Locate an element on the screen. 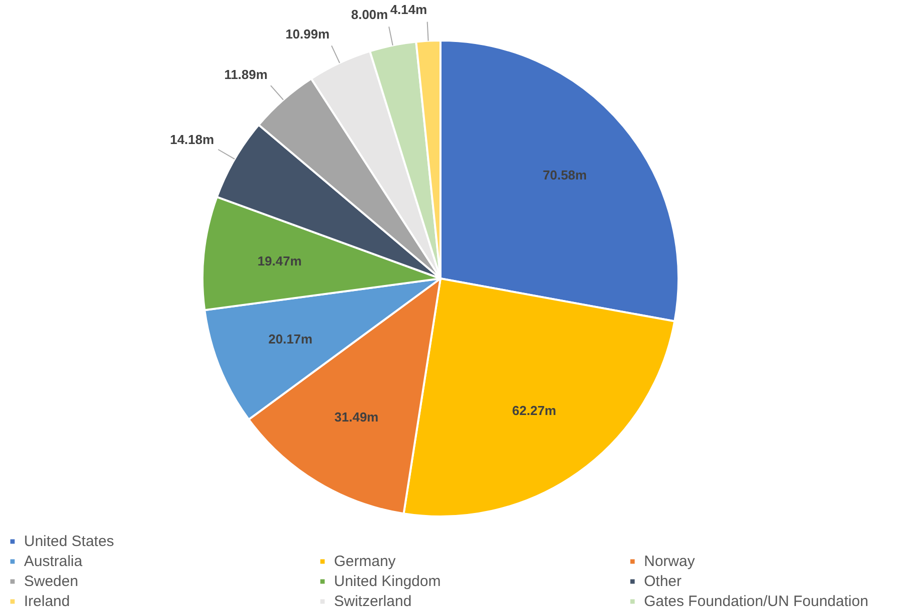 This screenshot has height=610, width=922. data-label: 31.49m is located at coordinates (356, 416).